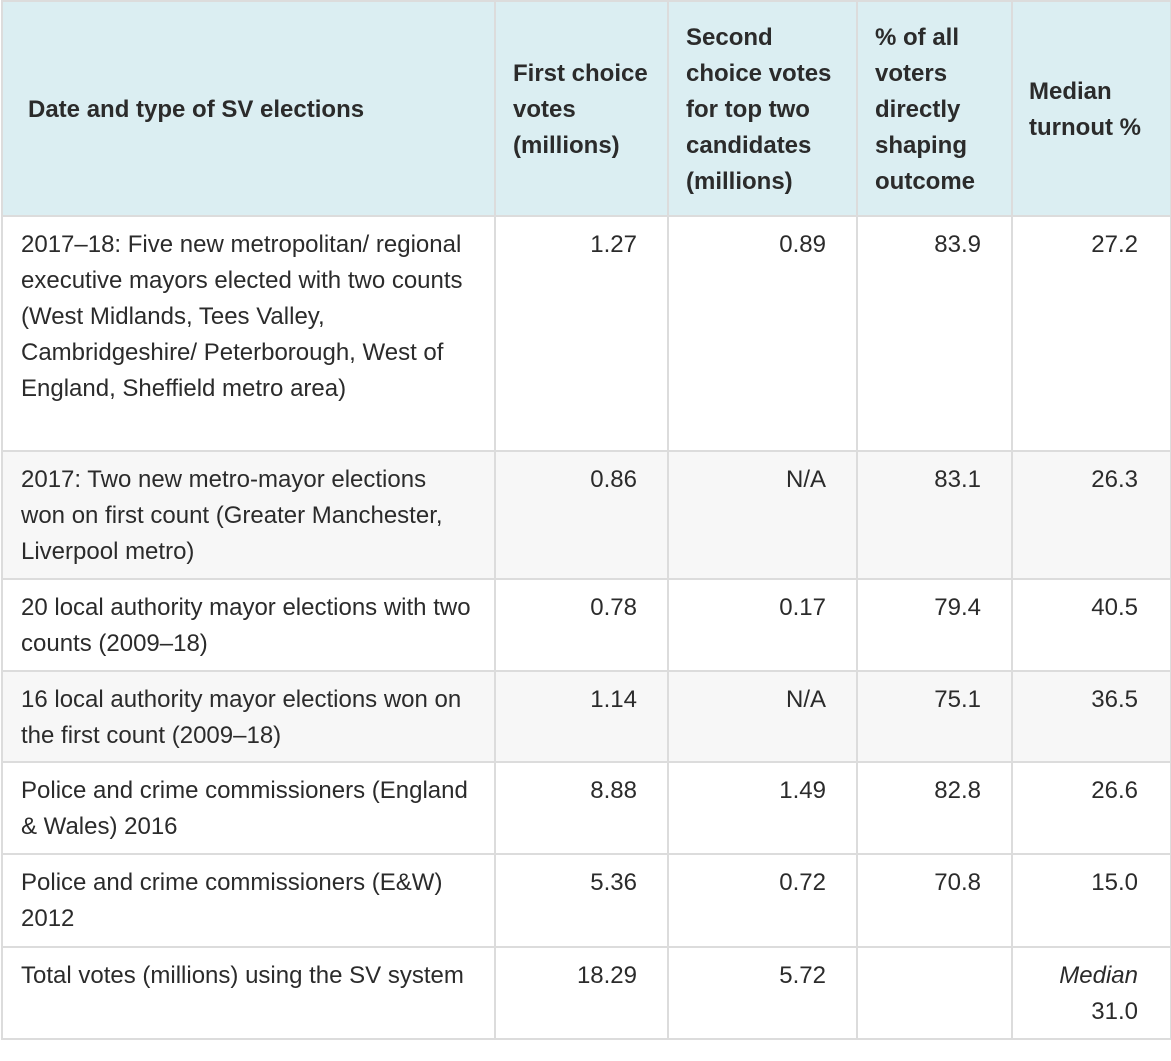 The height and width of the screenshot is (1061, 1171). What do you see at coordinates (934, 108) in the screenshot?
I see `header-pct-shaping-outcome: % of all voters directly shaping outcome` at bounding box center [934, 108].